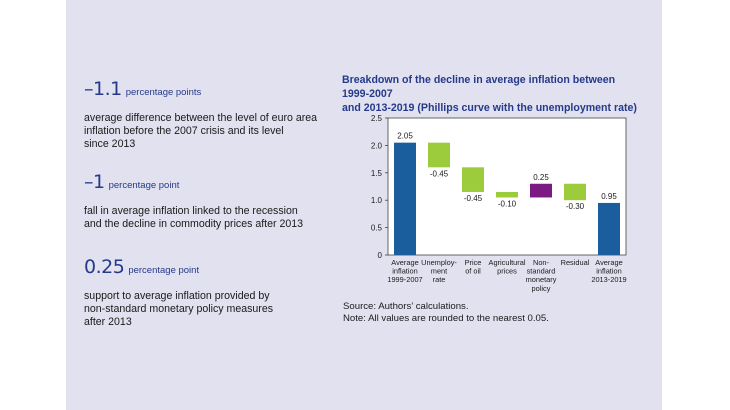  What do you see at coordinates (405, 136) in the screenshot?
I see `data-label: 2.05` at bounding box center [405, 136].